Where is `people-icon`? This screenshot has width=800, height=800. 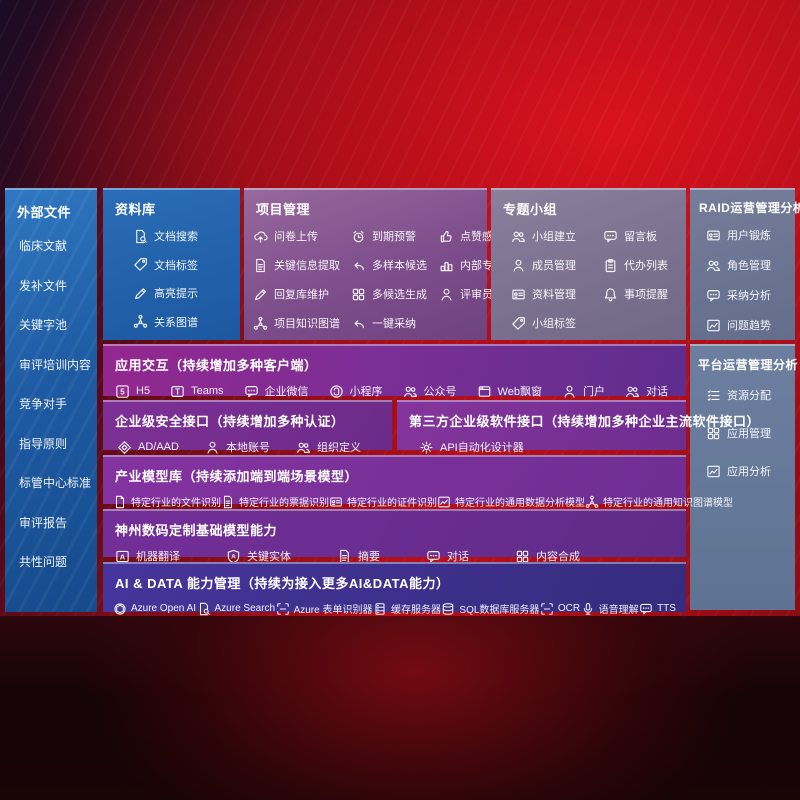 people-icon is located at coordinates (713, 265).